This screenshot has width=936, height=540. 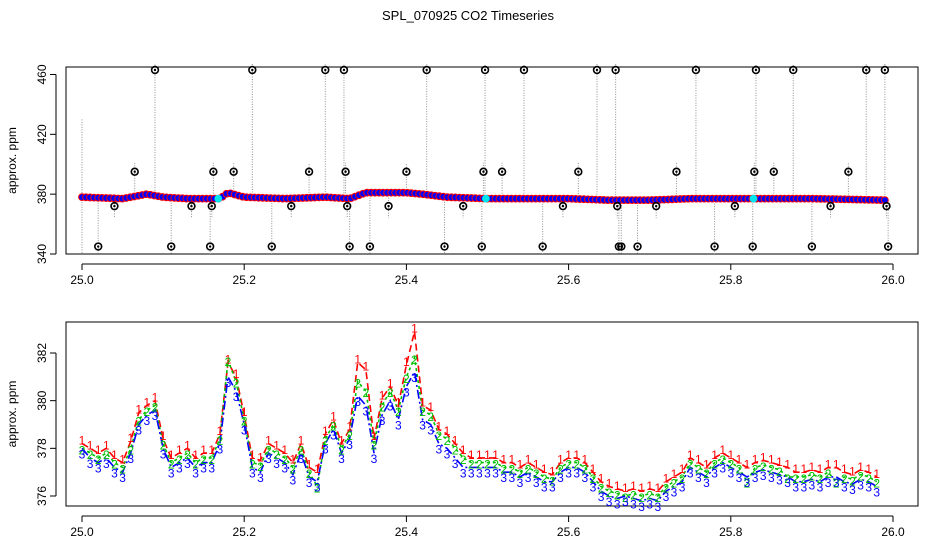 I want to click on y-tick-label: 460, so click(x=42, y=74).